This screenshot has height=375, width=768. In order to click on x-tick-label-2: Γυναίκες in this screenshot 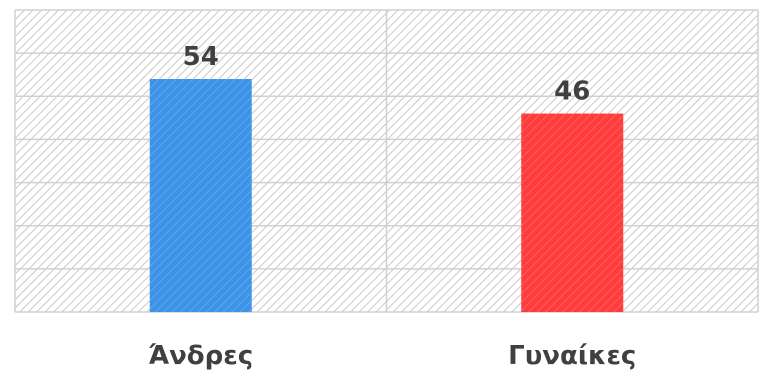, I will do `click(572, 356)`.